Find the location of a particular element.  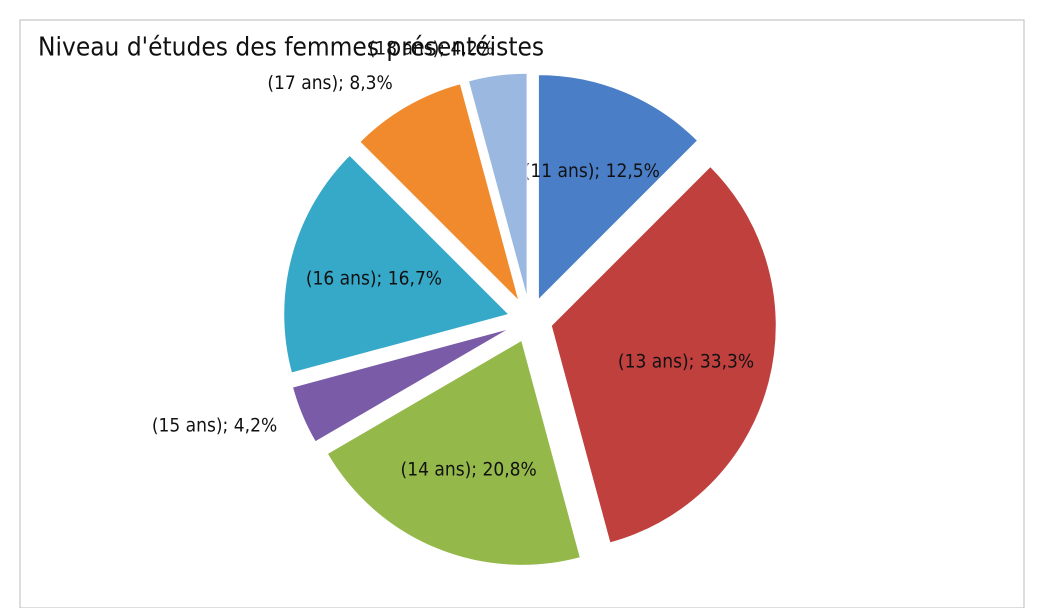

data-label: (15 ans); 4,2% is located at coordinates (214, 425).